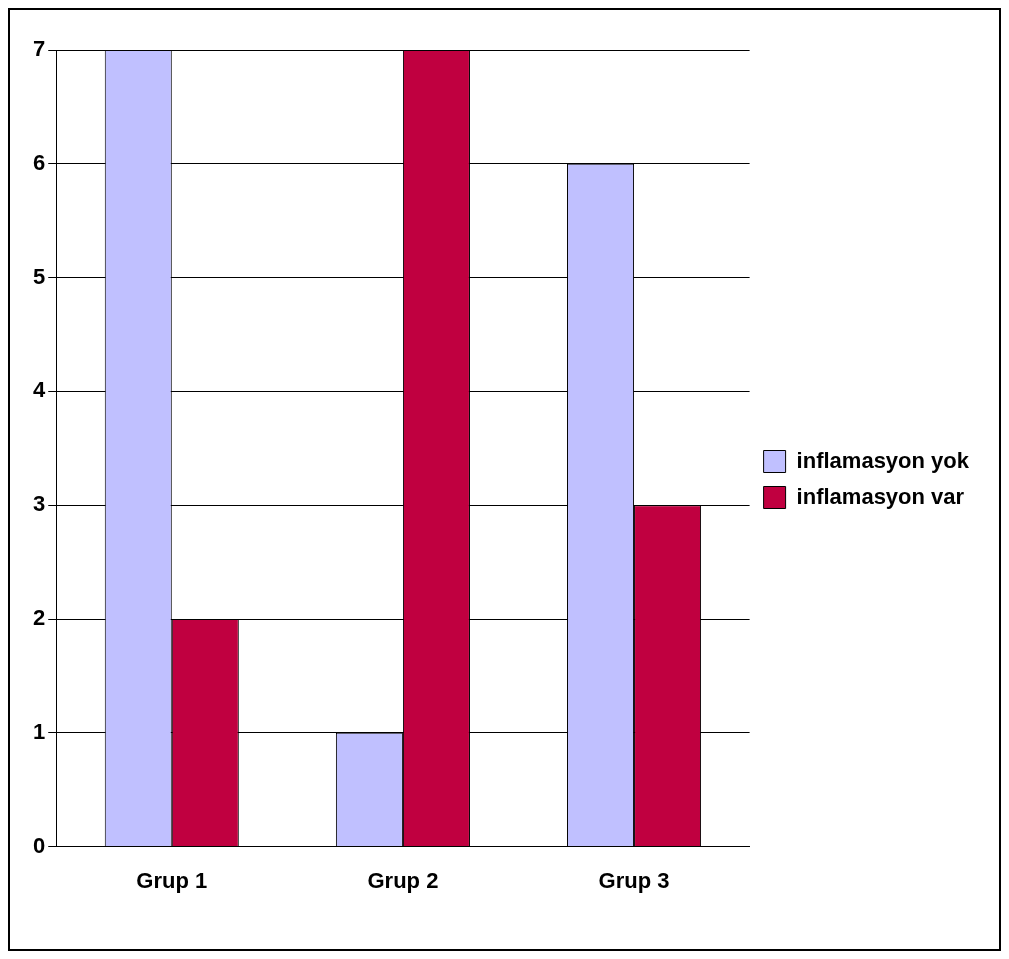 Image resolution: width=1009 pixels, height=959 pixels. Describe the element at coordinates (39, 618) in the screenshot. I see `y-tick-label: 2` at that location.